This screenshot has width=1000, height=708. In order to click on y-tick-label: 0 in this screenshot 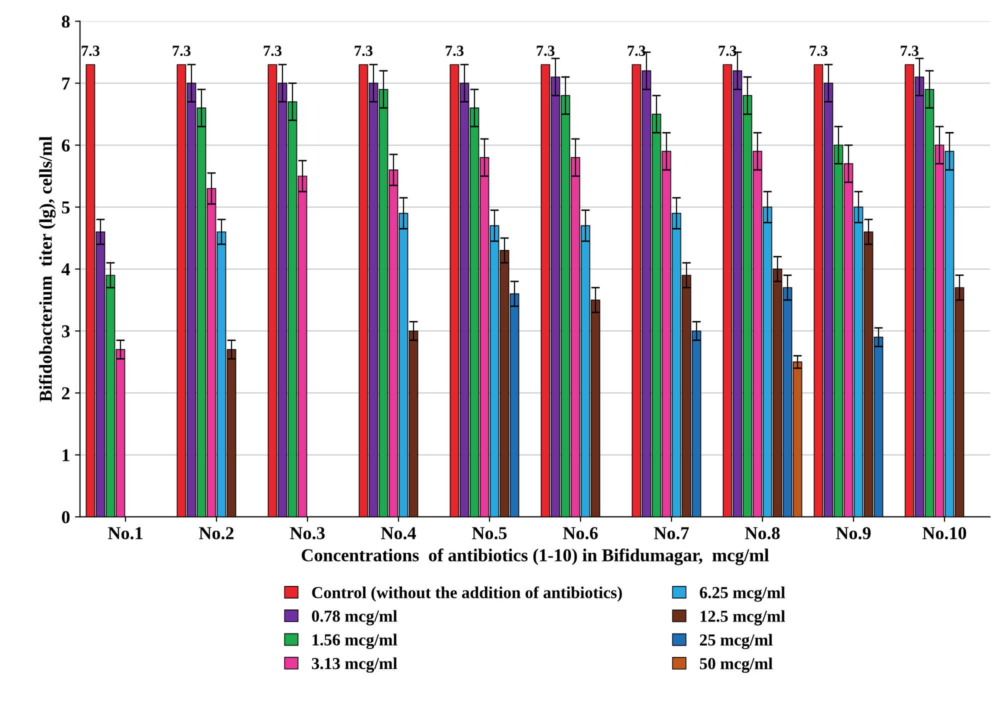, I will do `click(66, 517)`.